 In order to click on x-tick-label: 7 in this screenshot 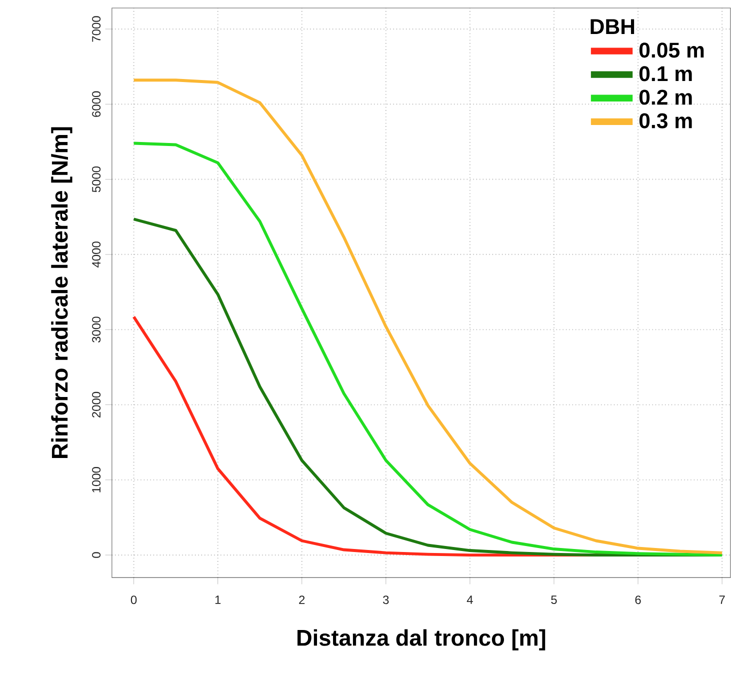, I will do `click(722, 600)`.